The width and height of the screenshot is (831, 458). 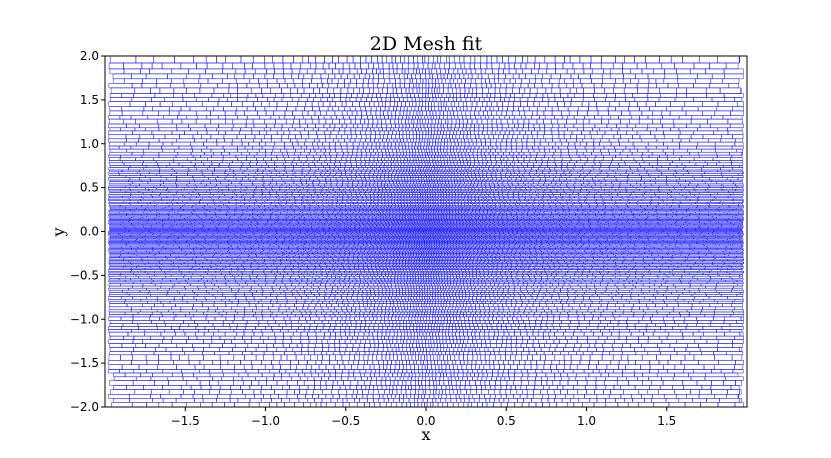 I want to click on x-tick-label: −1.0, so click(x=265, y=421).